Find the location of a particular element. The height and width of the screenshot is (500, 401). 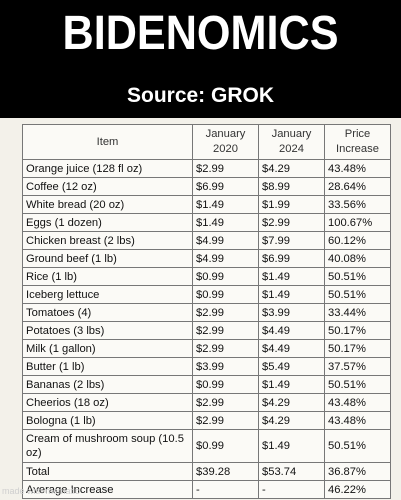

source-subtitle: Source: GROK is located at coordinates (200, 95).